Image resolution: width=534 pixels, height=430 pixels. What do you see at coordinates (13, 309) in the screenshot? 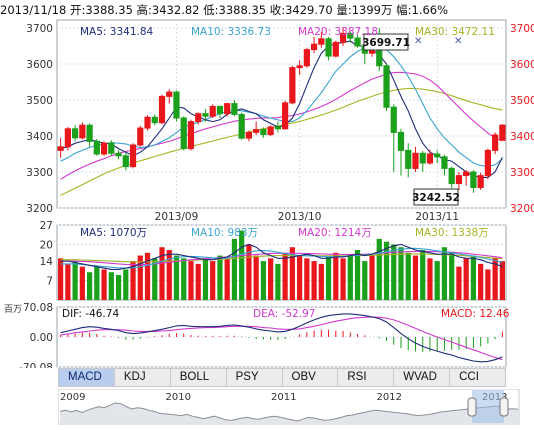
I see `volume-unit-label: 百万` at bounding box center [13, 309].